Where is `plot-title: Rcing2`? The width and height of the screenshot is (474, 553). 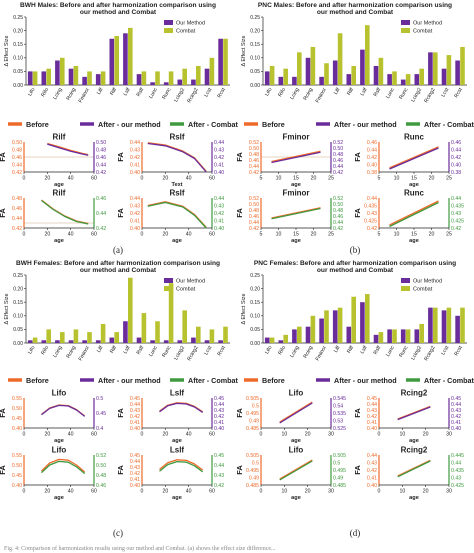 plot-title: Rcing2 is located at coordinates (414, 450).